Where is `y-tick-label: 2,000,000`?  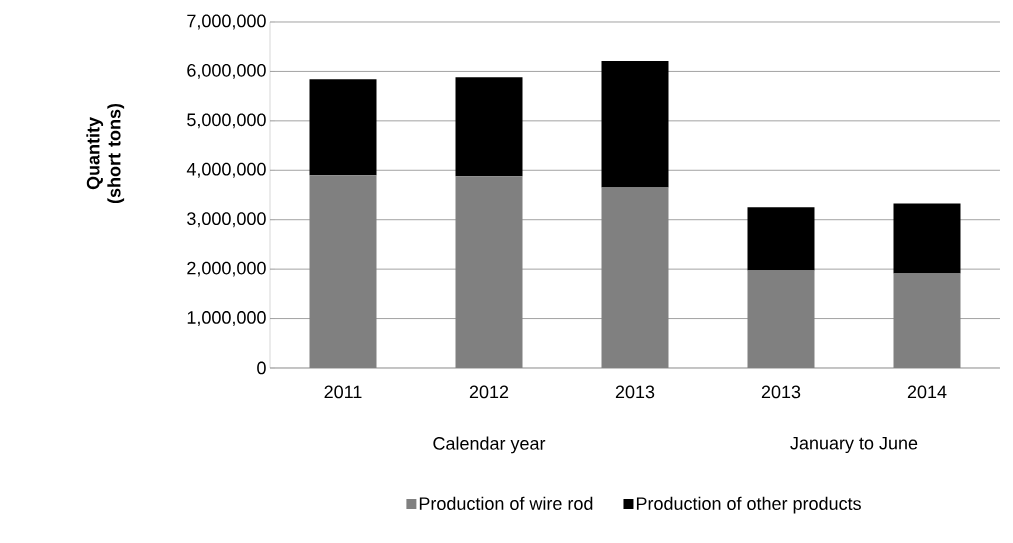
y-tick-label: 2,000,000 is located at coordinates (226, 269).